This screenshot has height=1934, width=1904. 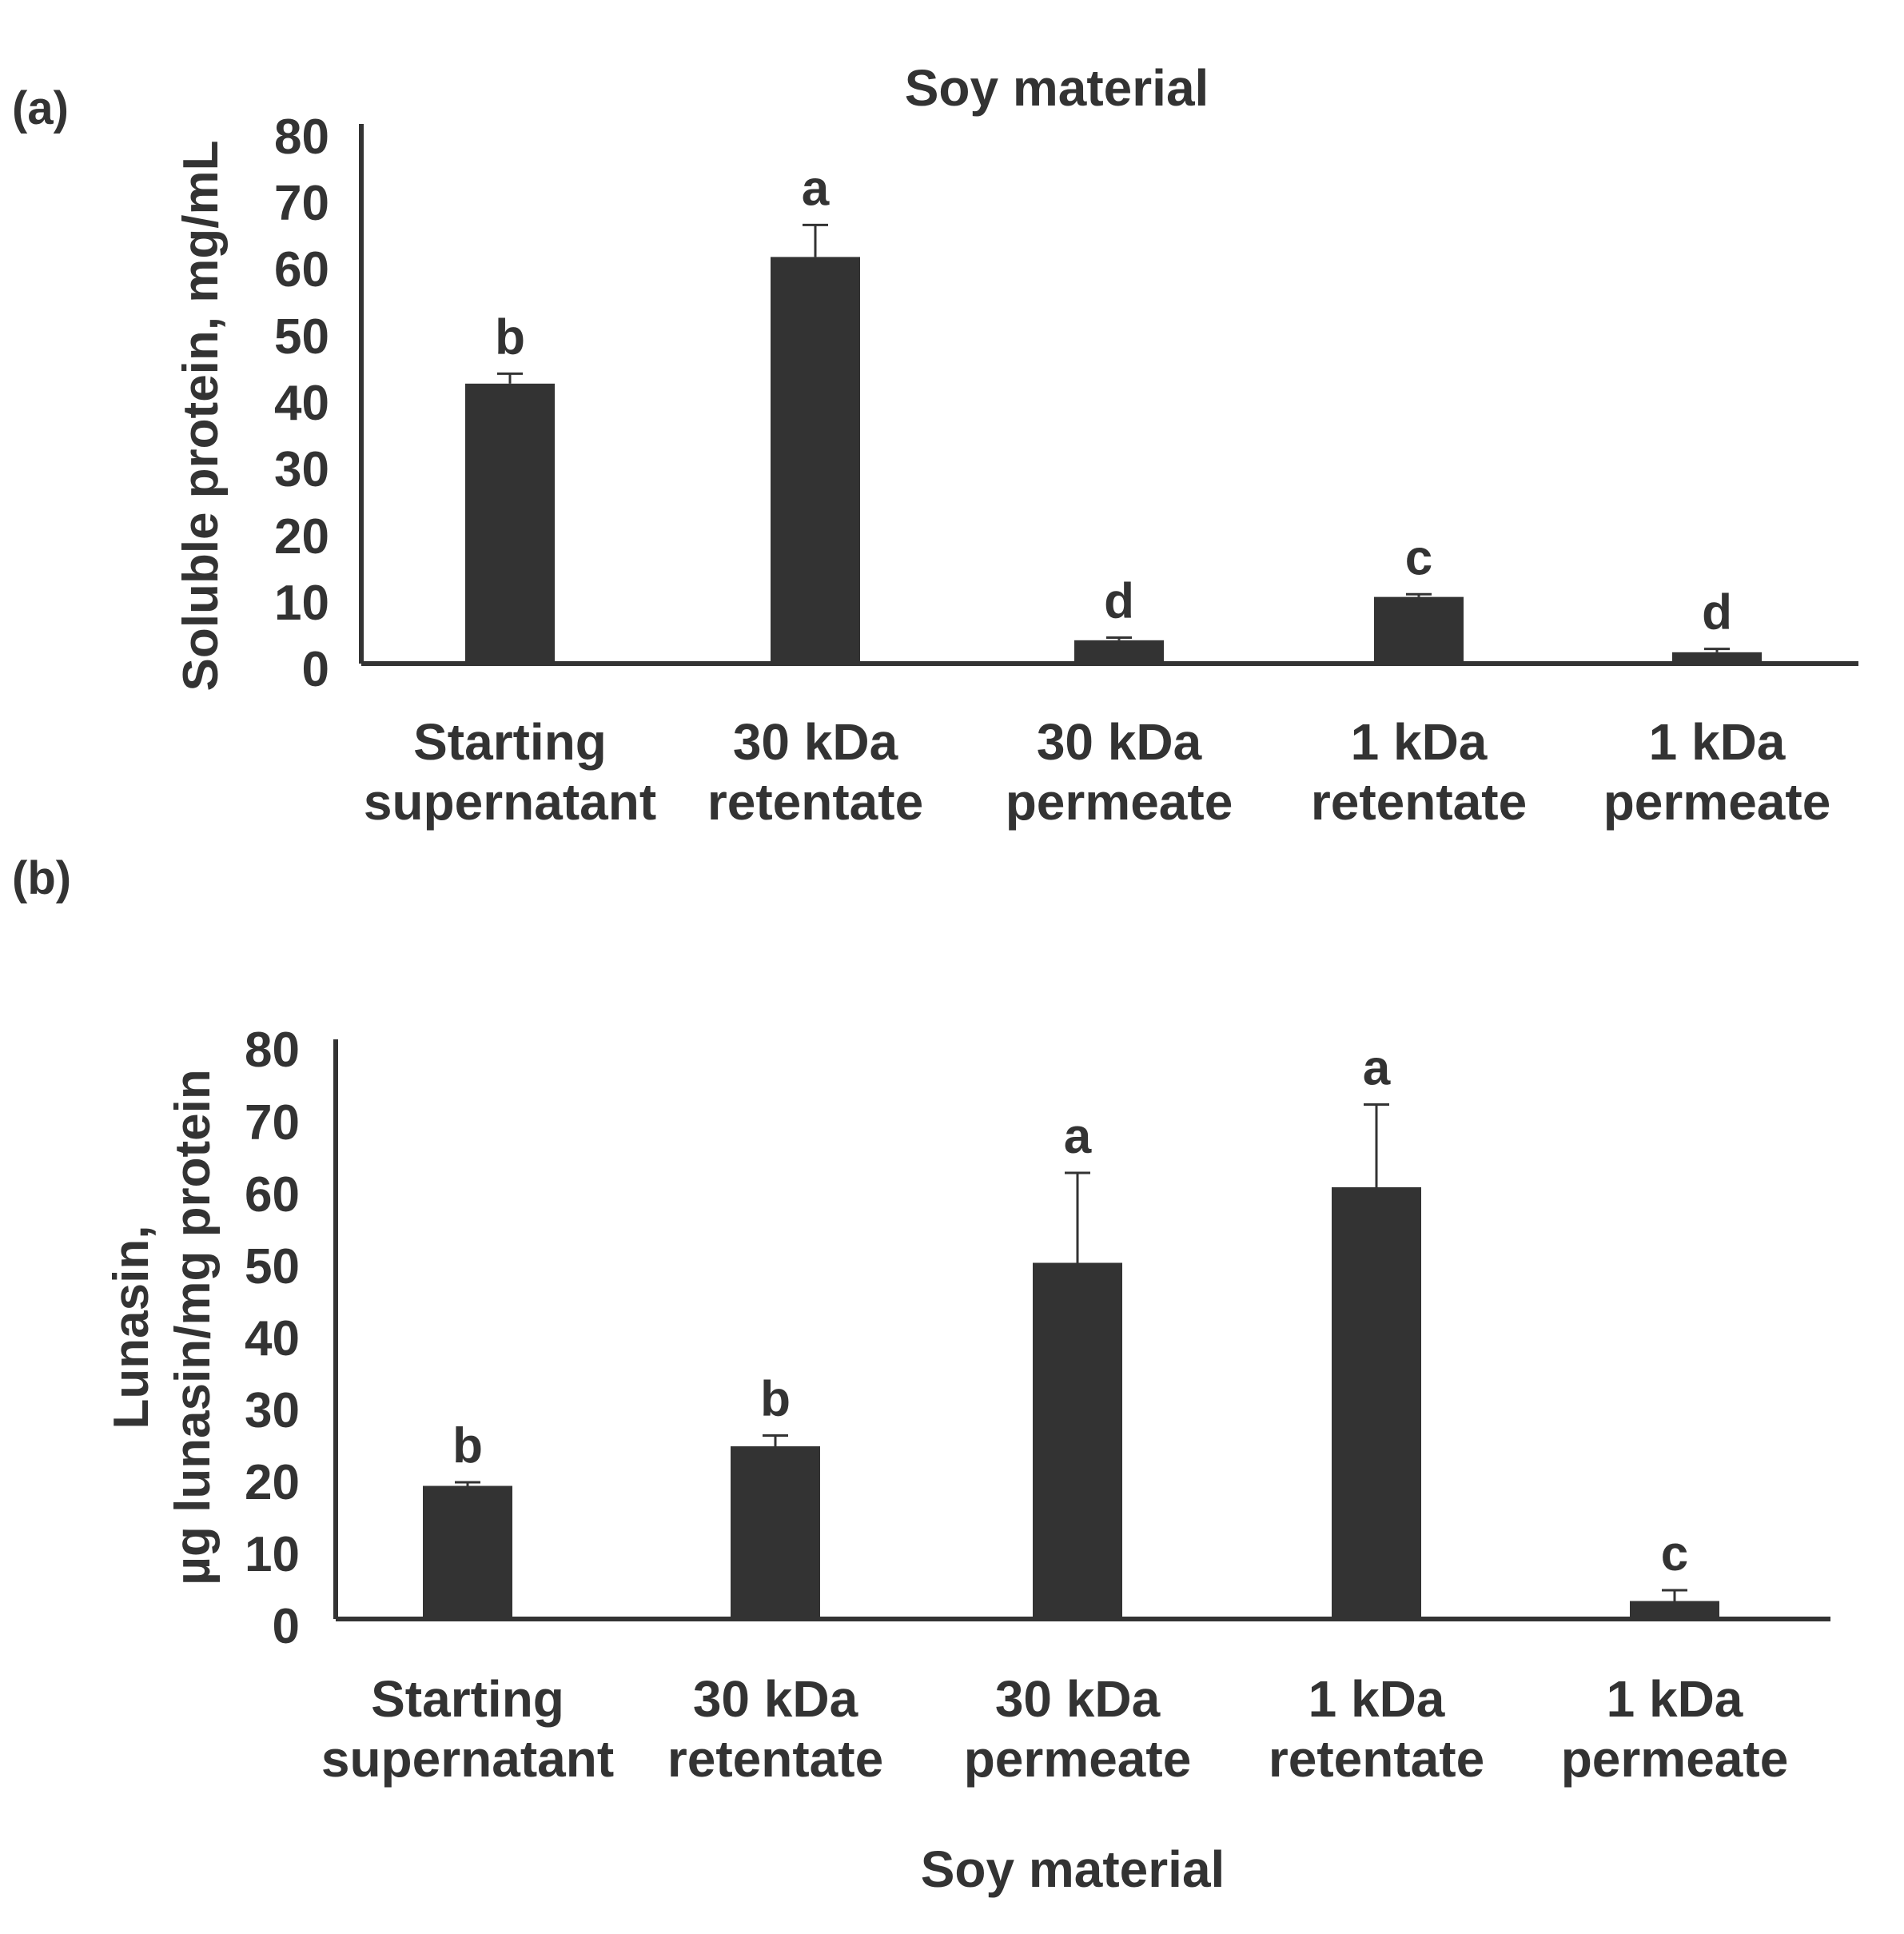 I want to click on panel-b-x-tick-label: supernatant, so click(x=467, y=1759).